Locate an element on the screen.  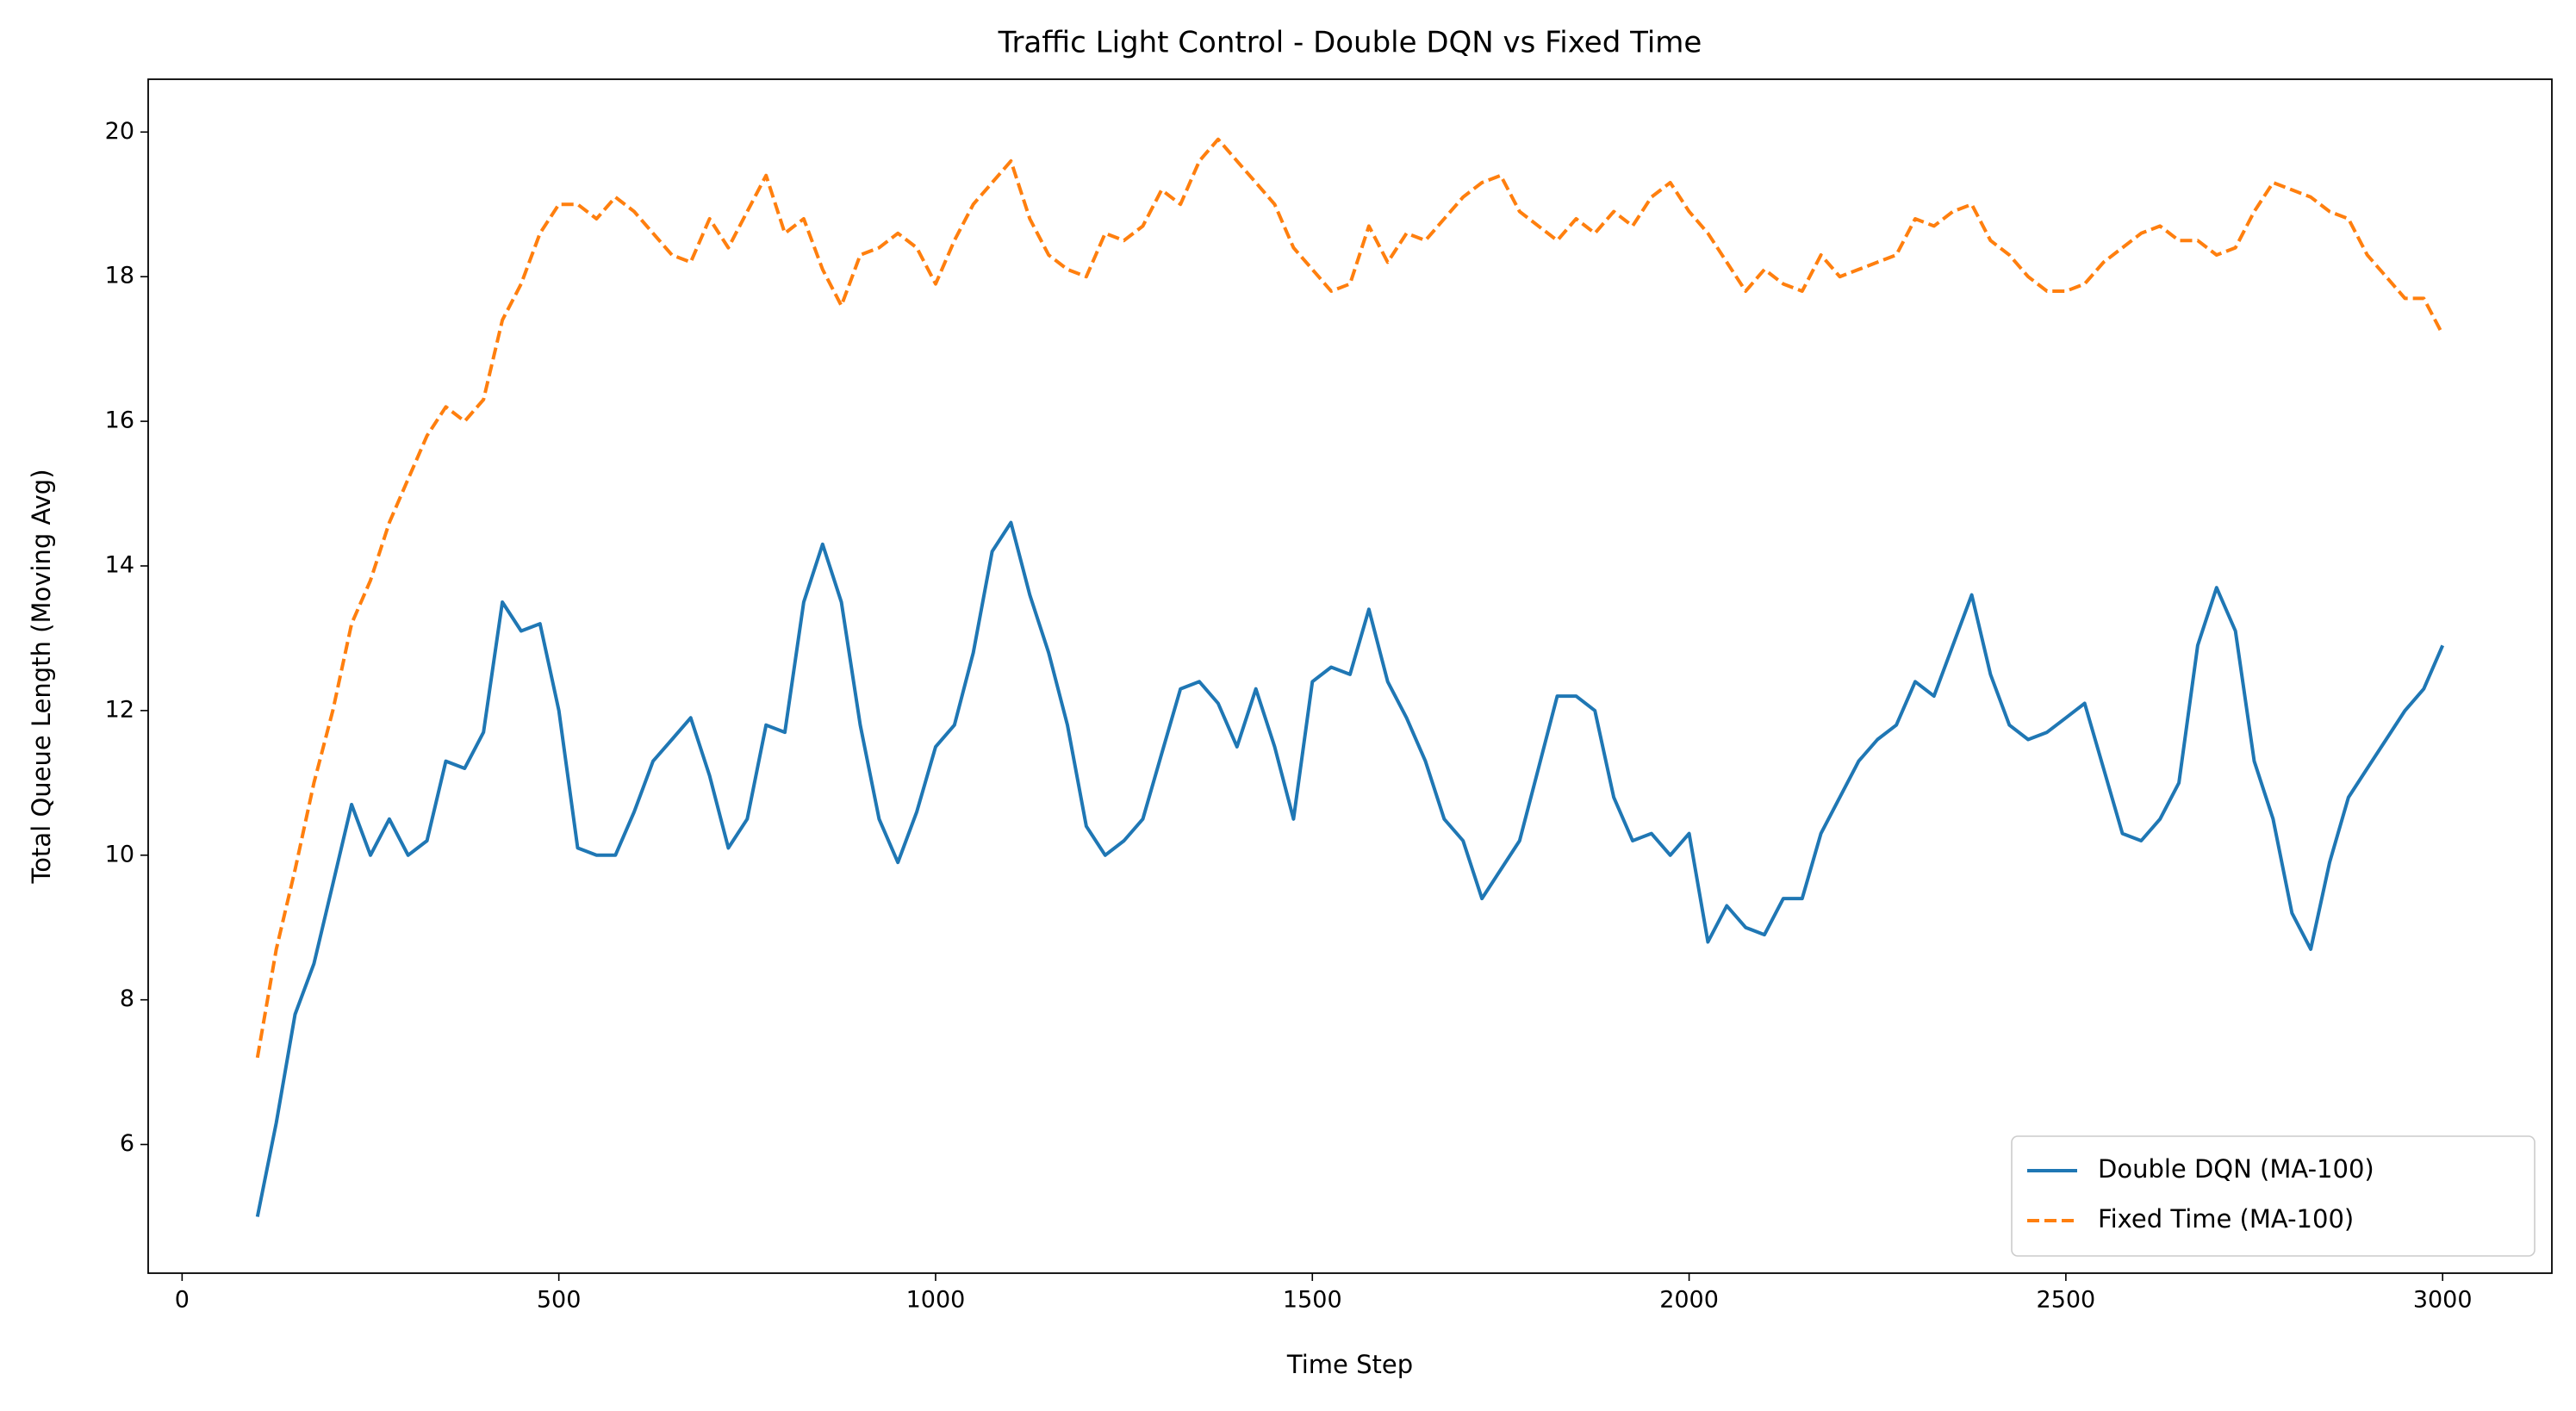
y-tick-label: 10 is located at coordinates (120, 854).